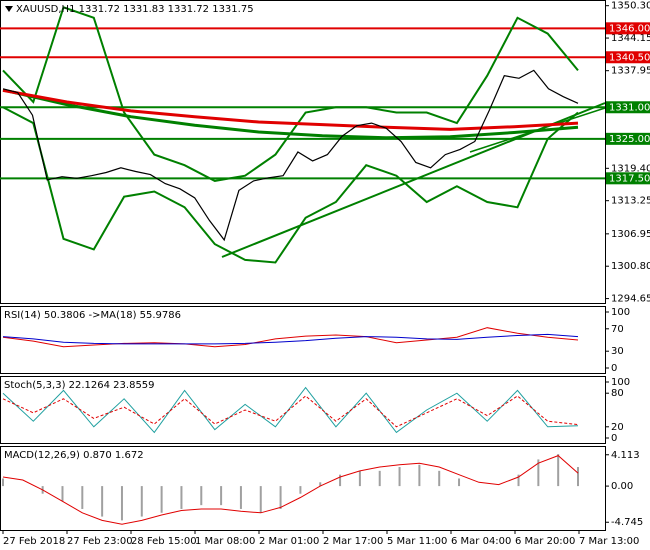  Describe the element at coordinates (617, 329) in the screenshot. I see `y-tick-label: 70` at that location.